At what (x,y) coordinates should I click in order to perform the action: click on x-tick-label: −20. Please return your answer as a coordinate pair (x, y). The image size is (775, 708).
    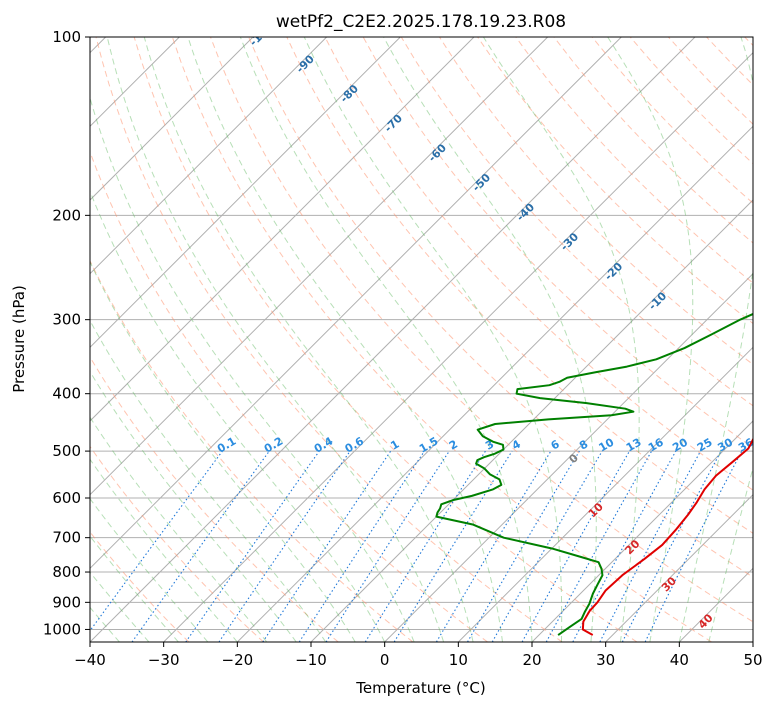
    Looking at the image, I should click on (238, 660).